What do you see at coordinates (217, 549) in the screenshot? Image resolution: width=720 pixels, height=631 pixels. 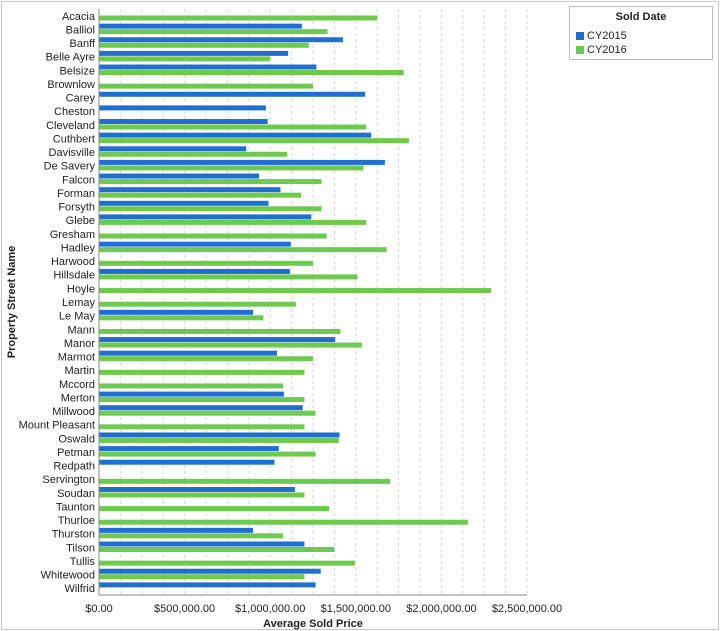 I see `bar-cy2016-tilson` at bounding box center [217, 549].